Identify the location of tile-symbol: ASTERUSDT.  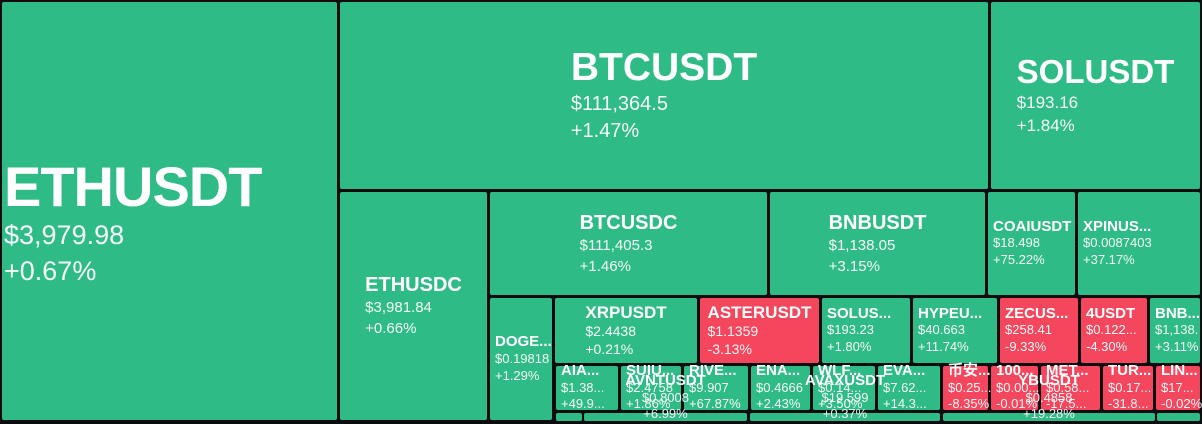
(759, 312).